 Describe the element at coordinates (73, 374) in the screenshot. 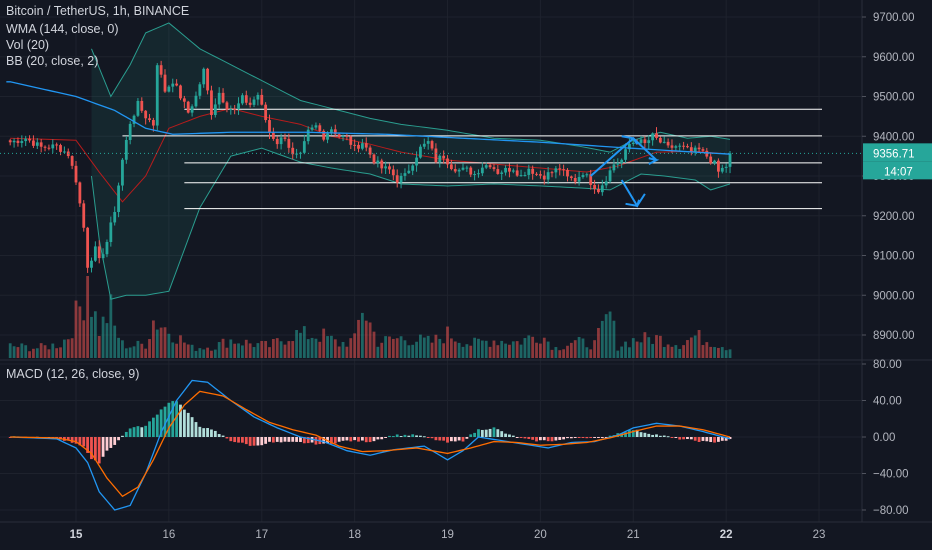

I see `macd-legend: MACD (12, 26, close, 9)` at that location.